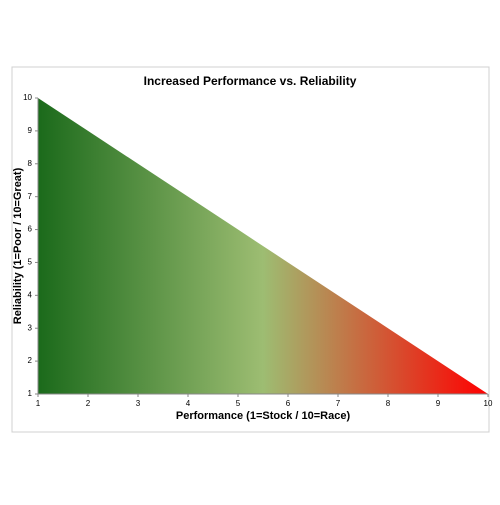 This screenshot has height=505, width=500. Describe the element at coordinates (30, 360) in the screenshot. I see `y-tick-label: 2` at that location.